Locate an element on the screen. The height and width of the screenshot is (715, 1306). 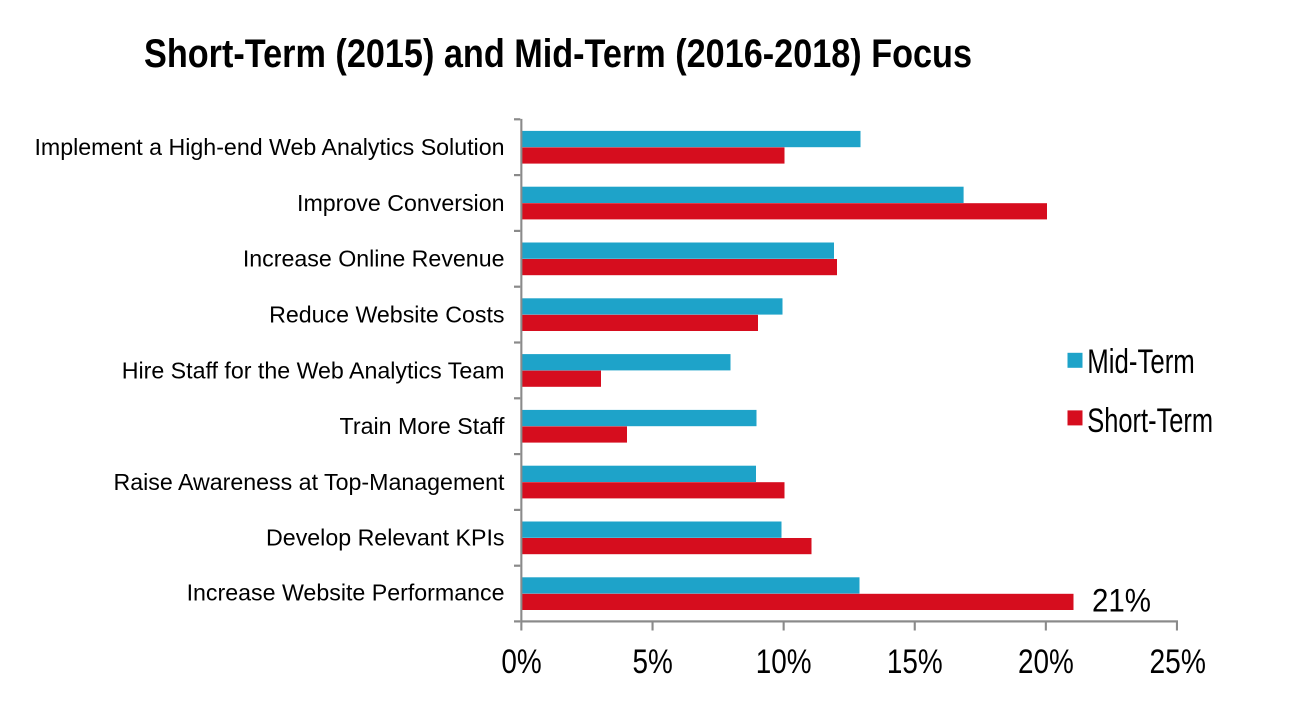
svg-text: Increase Website Performance is located at coordinates (346, 593).